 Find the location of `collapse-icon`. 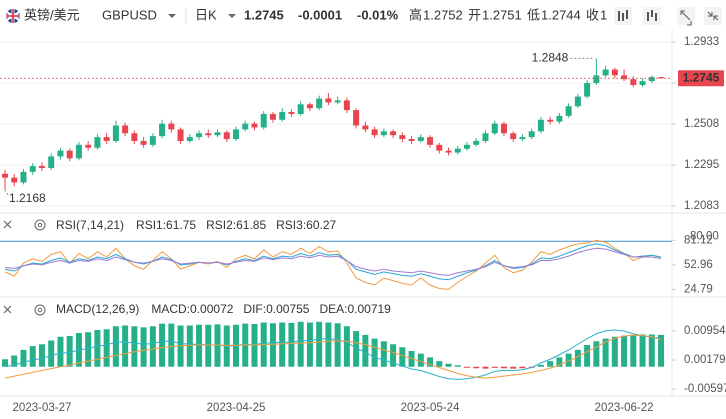

collapse-icon is located at coordinates (713, 16).